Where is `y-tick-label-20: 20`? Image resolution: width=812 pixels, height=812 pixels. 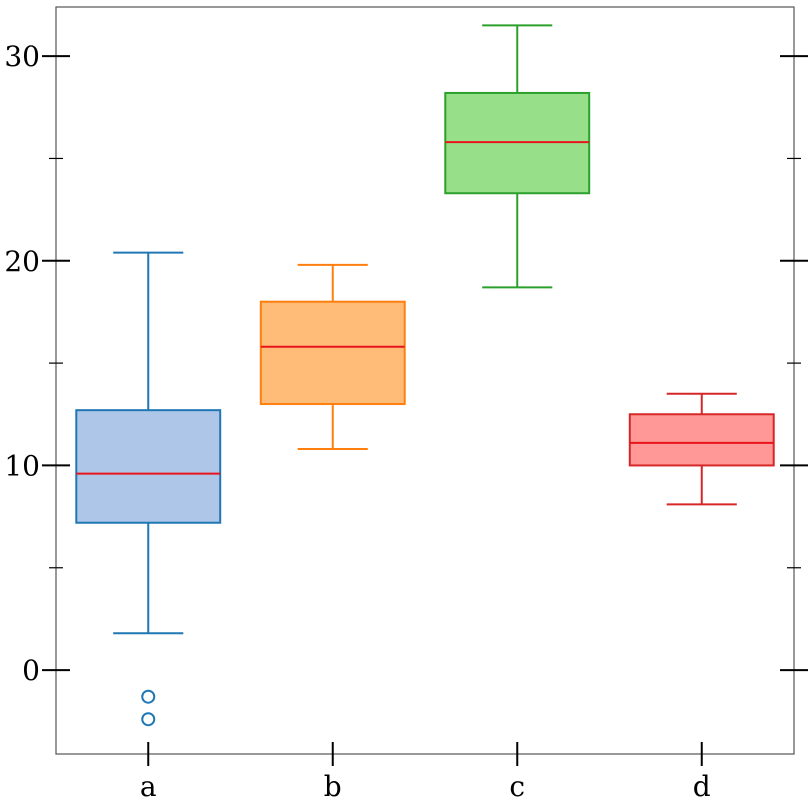 y-tick-label-20: 20 is located at coordinates (22, 261).